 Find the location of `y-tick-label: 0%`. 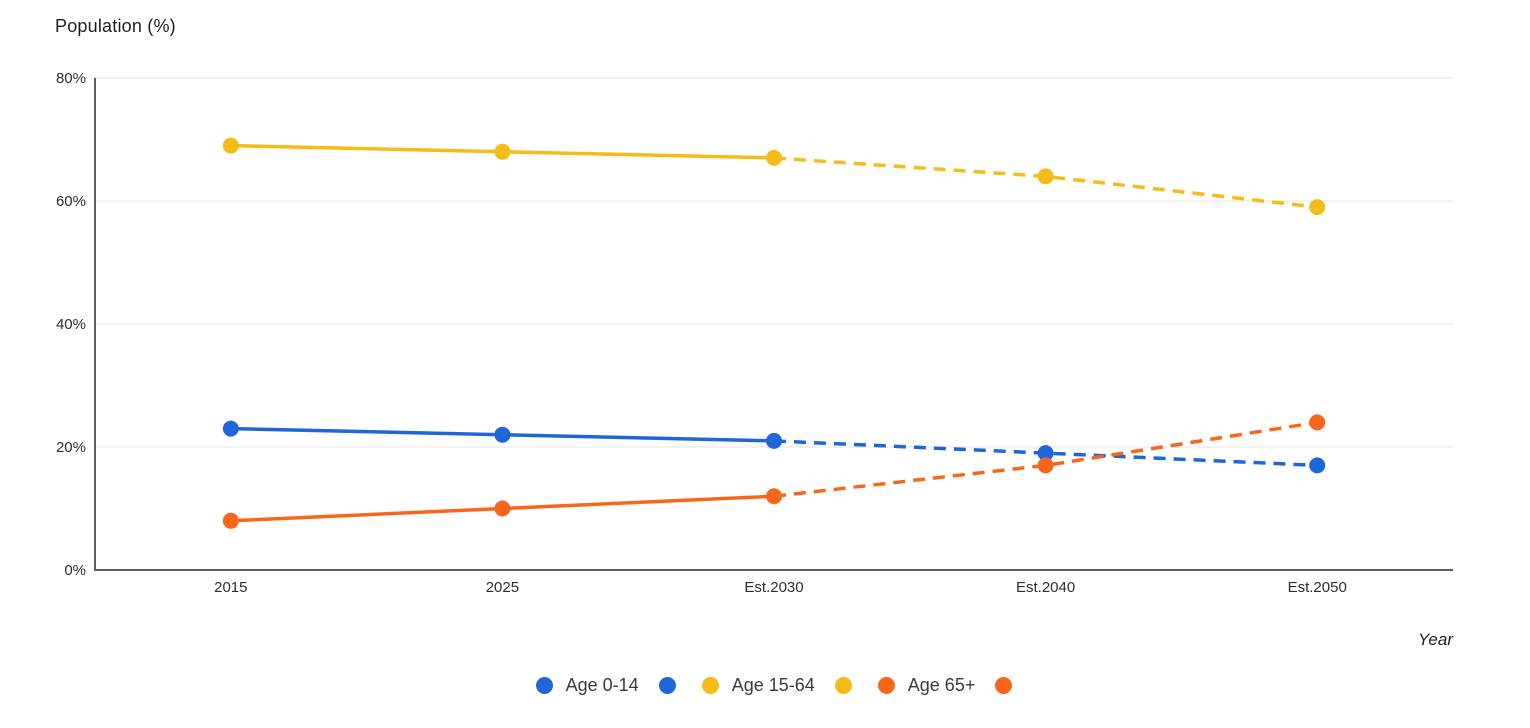

y-tick-label: 0% is located at coordinates (75, 570).